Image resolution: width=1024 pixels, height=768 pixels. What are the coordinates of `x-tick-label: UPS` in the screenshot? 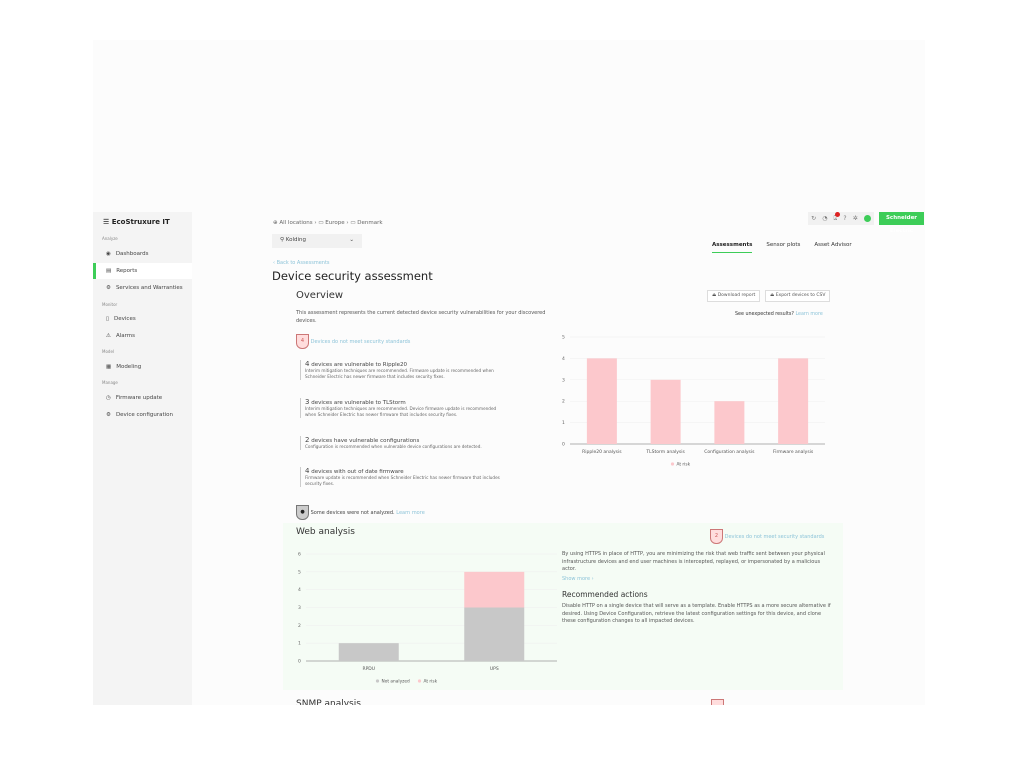 It's located at (494, 669).